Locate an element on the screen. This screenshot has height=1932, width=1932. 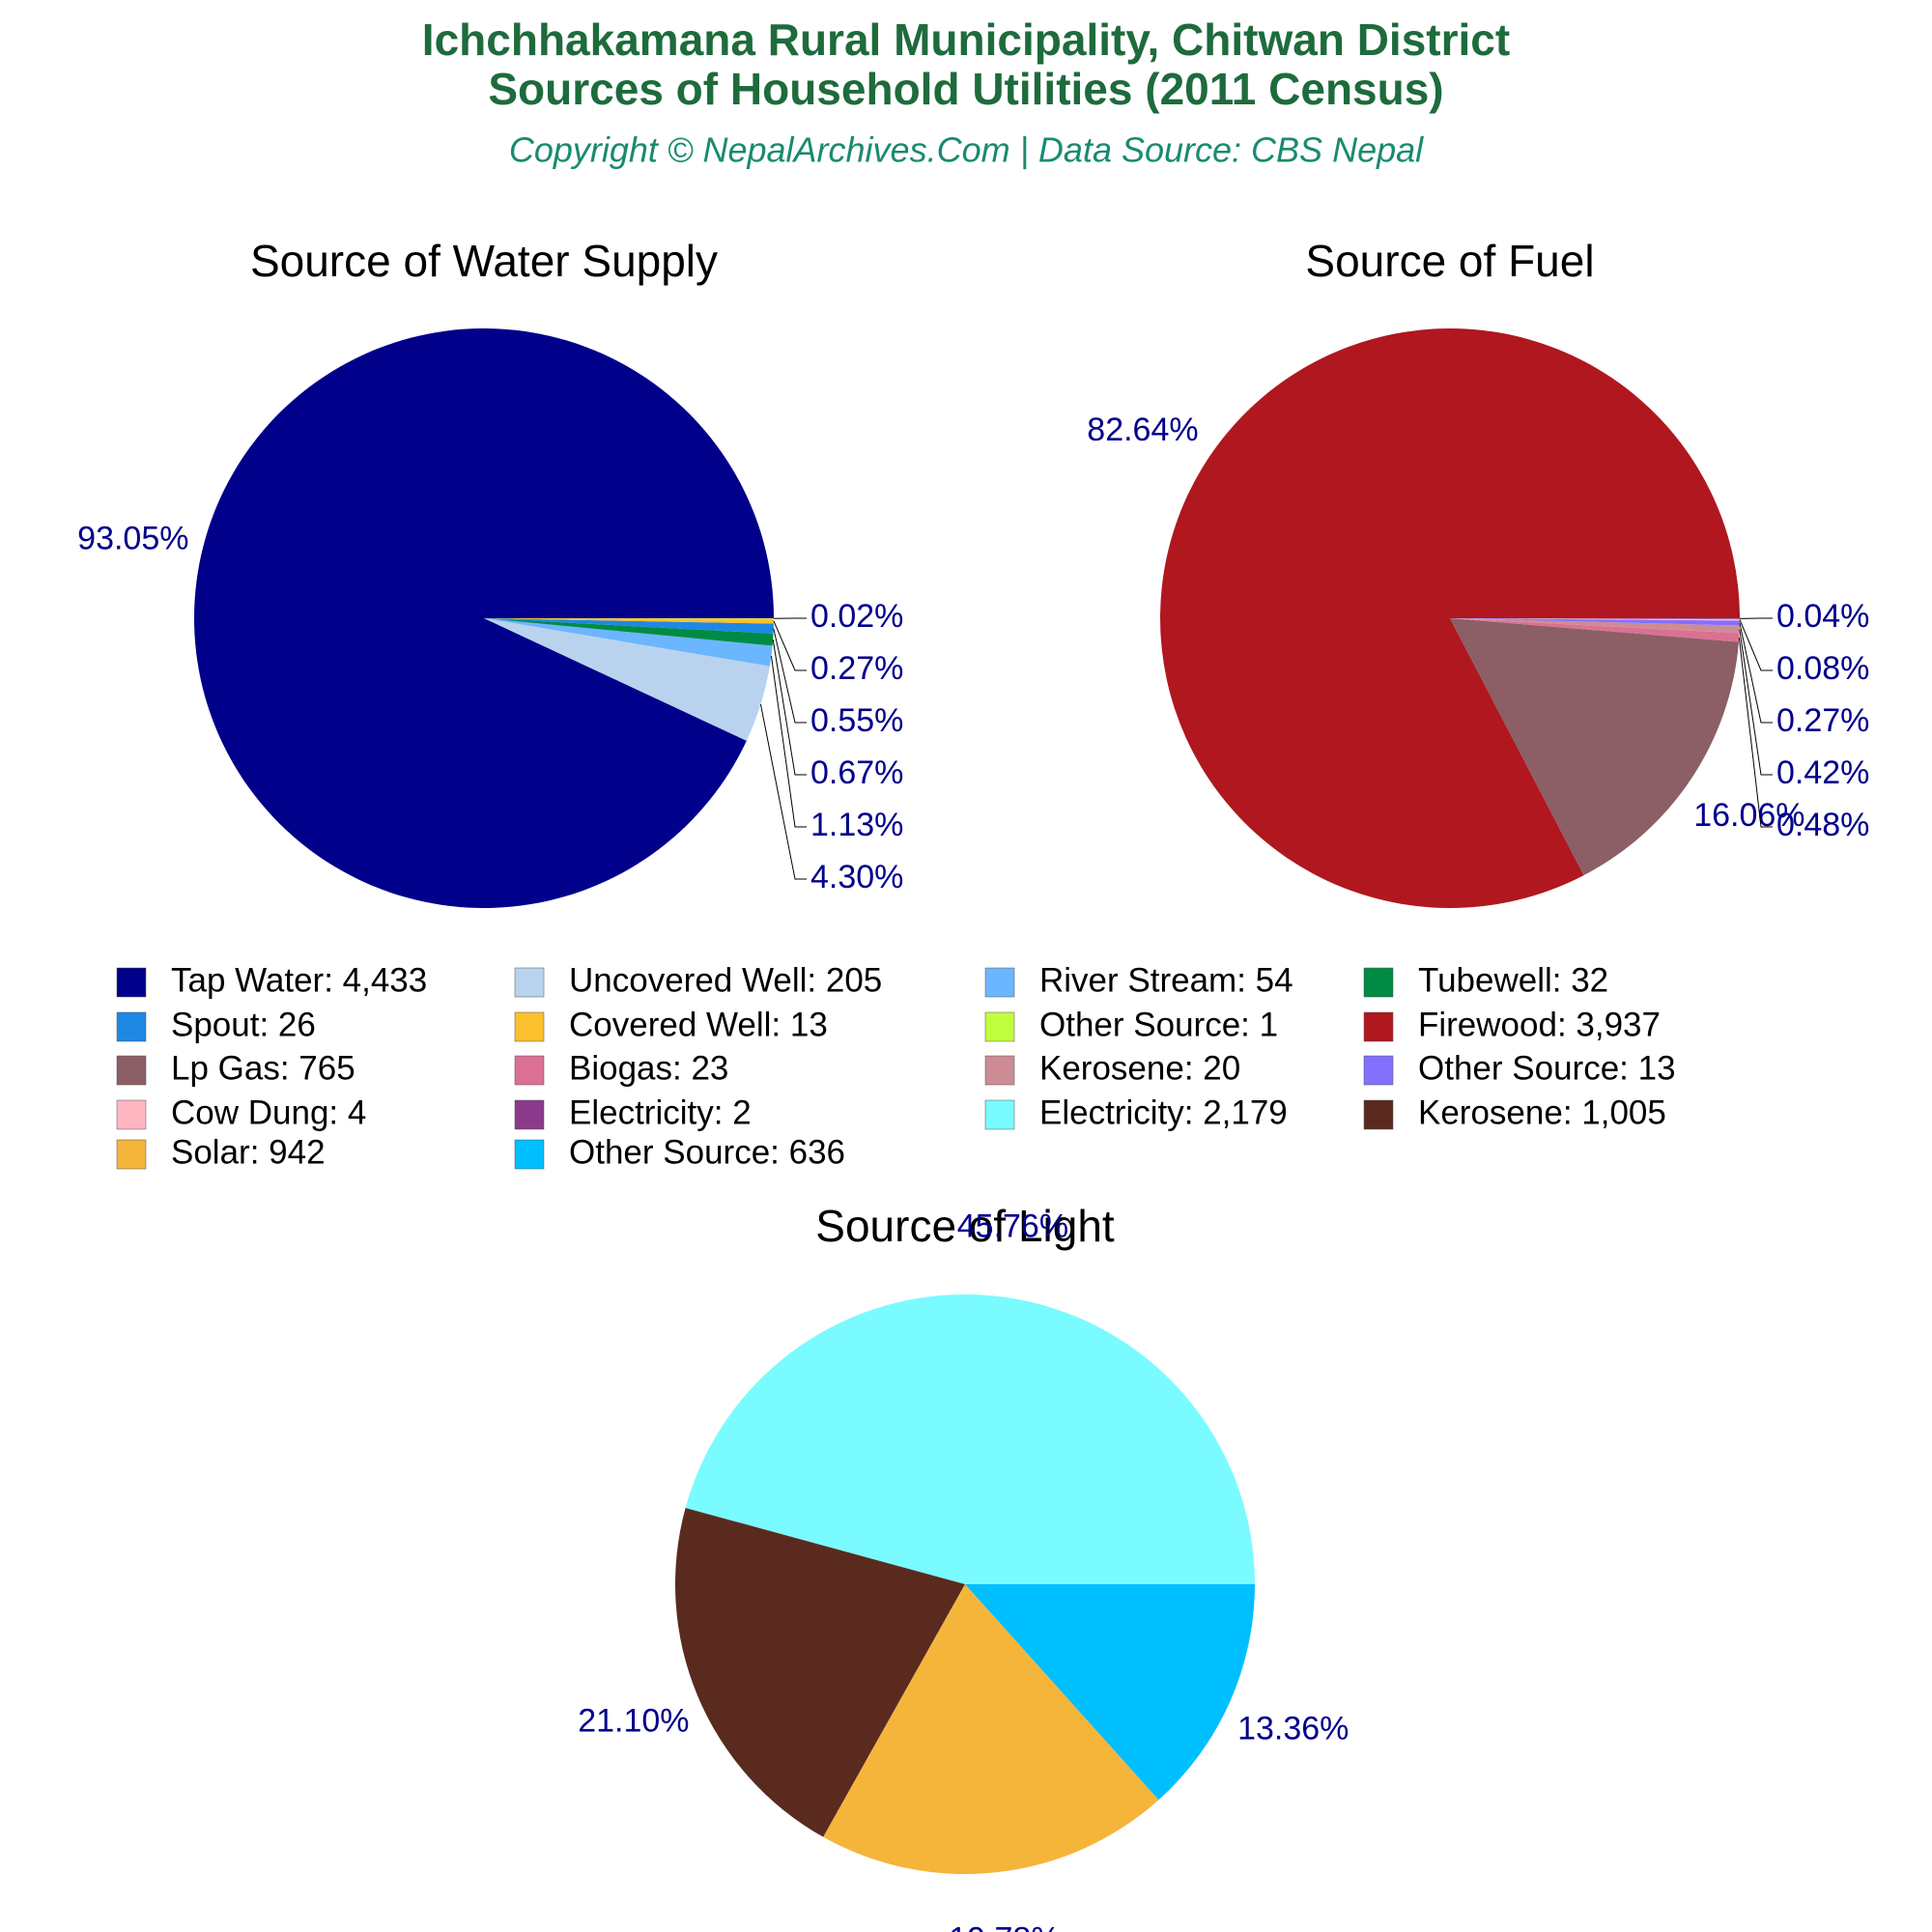
value-label: 19.78% is located at coordinates (1005, 1926).